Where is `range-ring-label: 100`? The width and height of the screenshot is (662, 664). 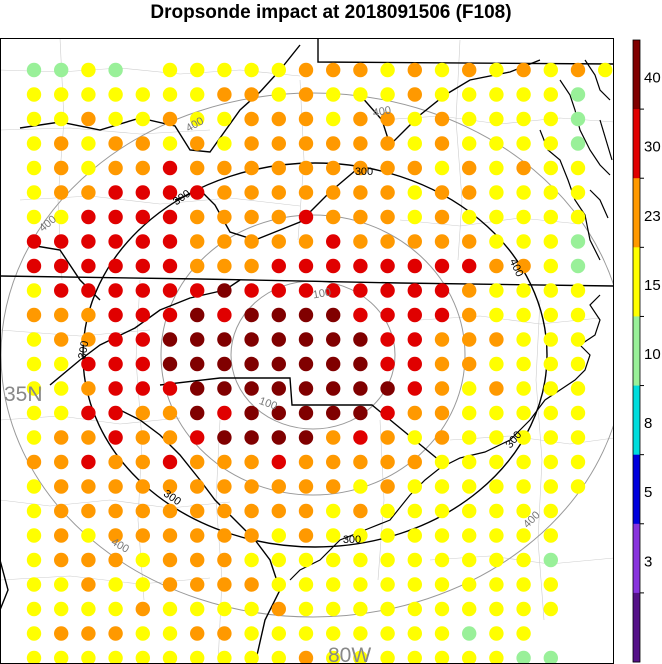
range-ring-label: 100 is located at coordinates (322, 293).